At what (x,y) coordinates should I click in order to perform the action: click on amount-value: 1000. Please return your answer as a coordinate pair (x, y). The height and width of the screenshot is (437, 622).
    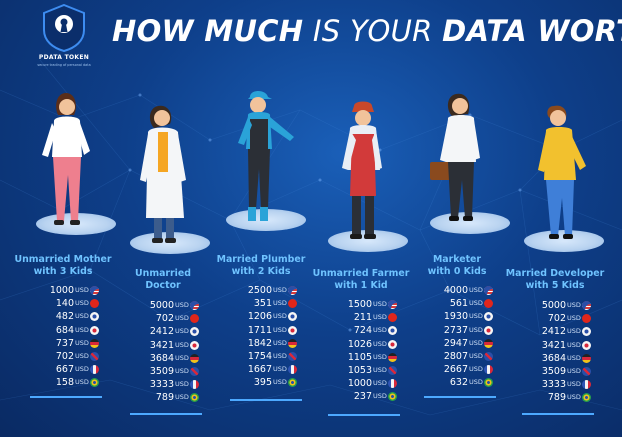
    Looking at the image, I should click on (61, 290).